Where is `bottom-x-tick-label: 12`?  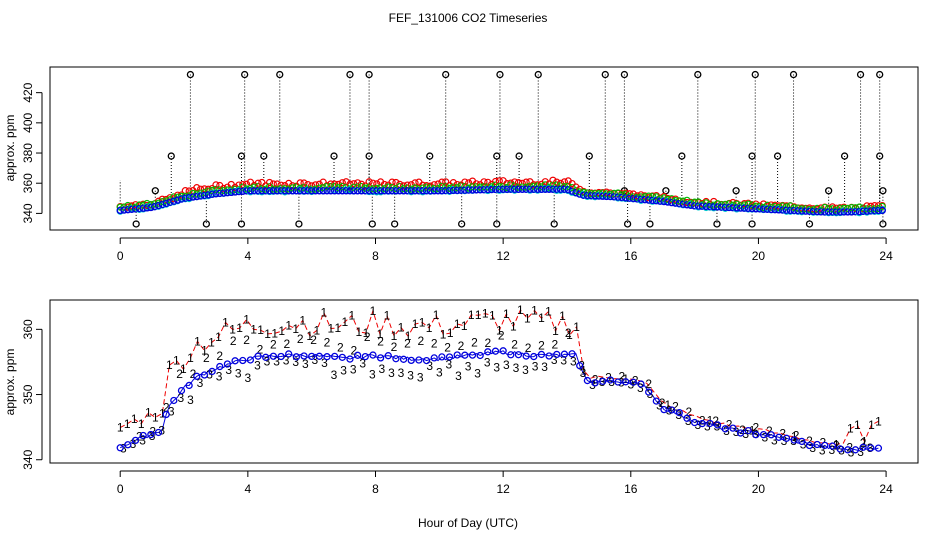
bottom-x-tick-label: 12 is located at coordinates (503, 489).